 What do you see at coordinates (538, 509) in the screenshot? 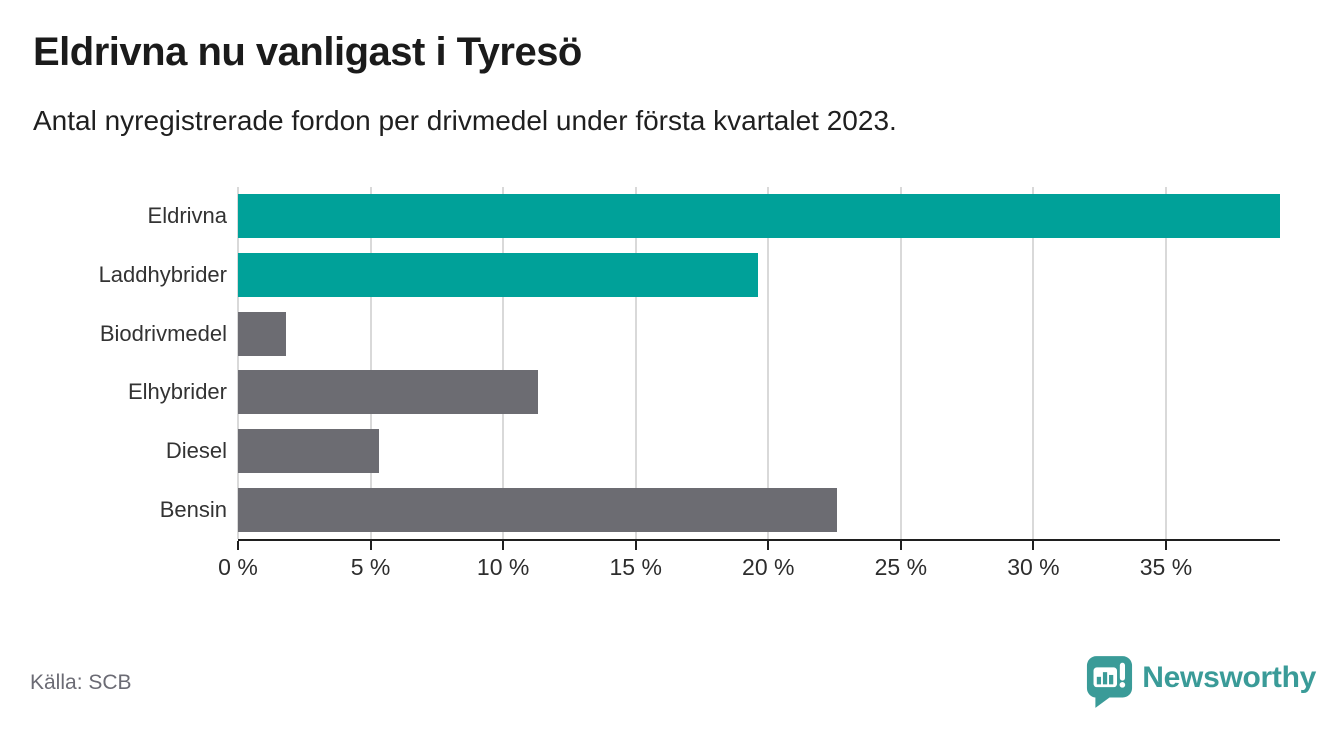
I see `bar-bensin` at bounding box center [538, 509].